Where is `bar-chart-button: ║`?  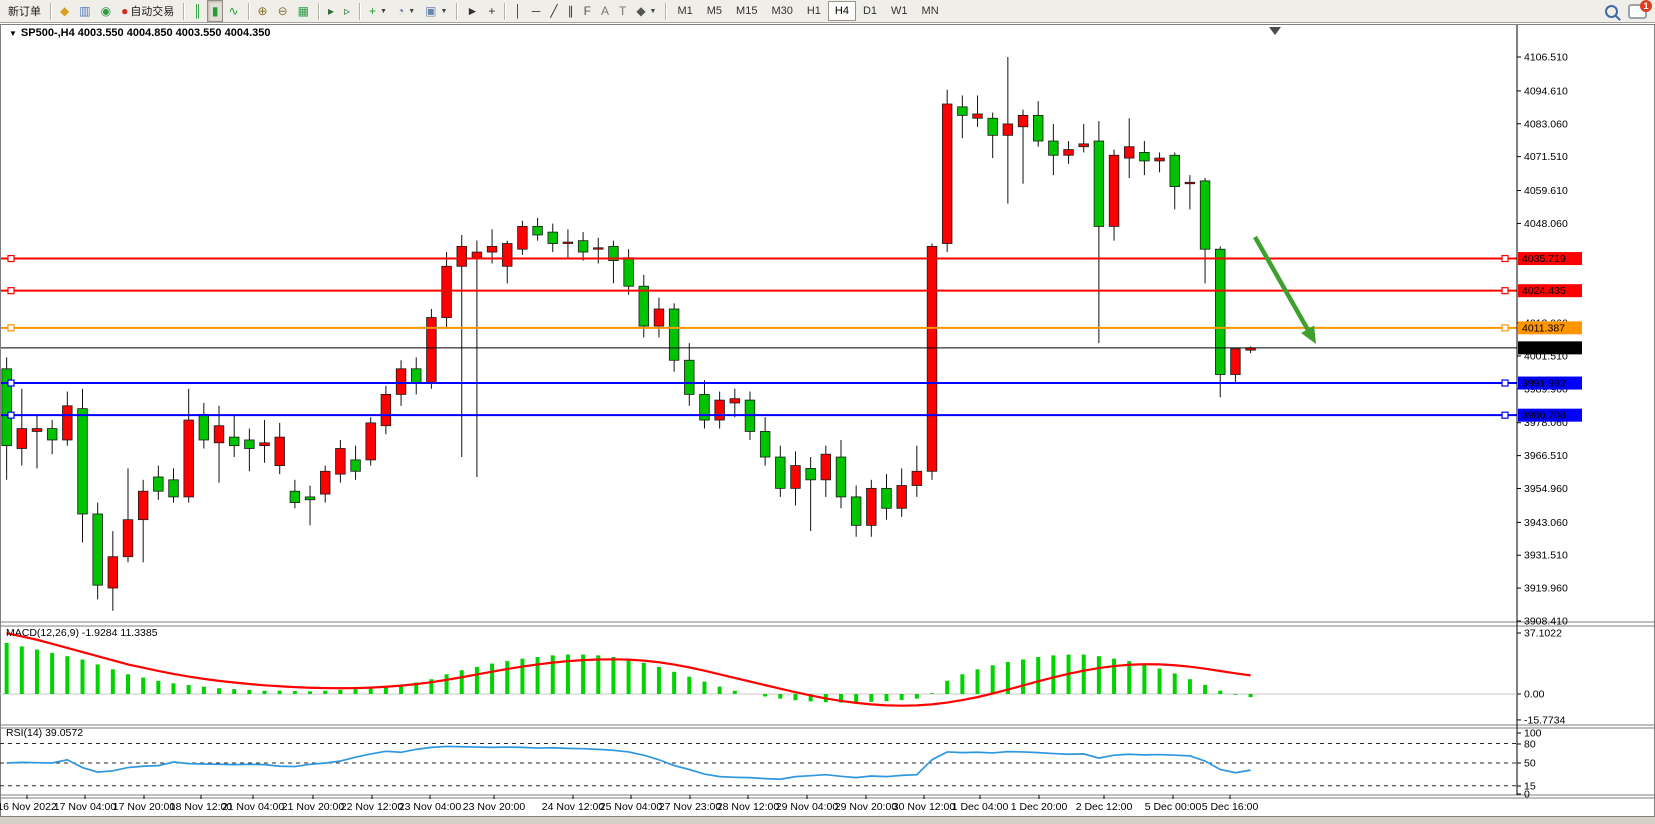
bar-chart-button: ║ is located at coordinates (197, 11).